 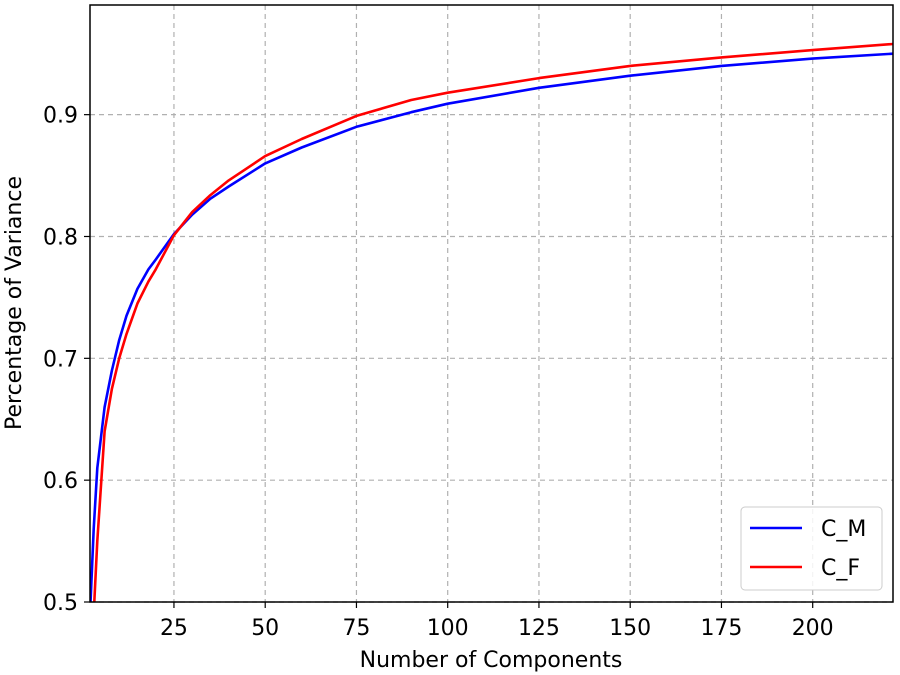 What do you see at coordinates (356, 628) in the screenshot?
I see `x-tick-label: 75` at bounding box center [356, 628].